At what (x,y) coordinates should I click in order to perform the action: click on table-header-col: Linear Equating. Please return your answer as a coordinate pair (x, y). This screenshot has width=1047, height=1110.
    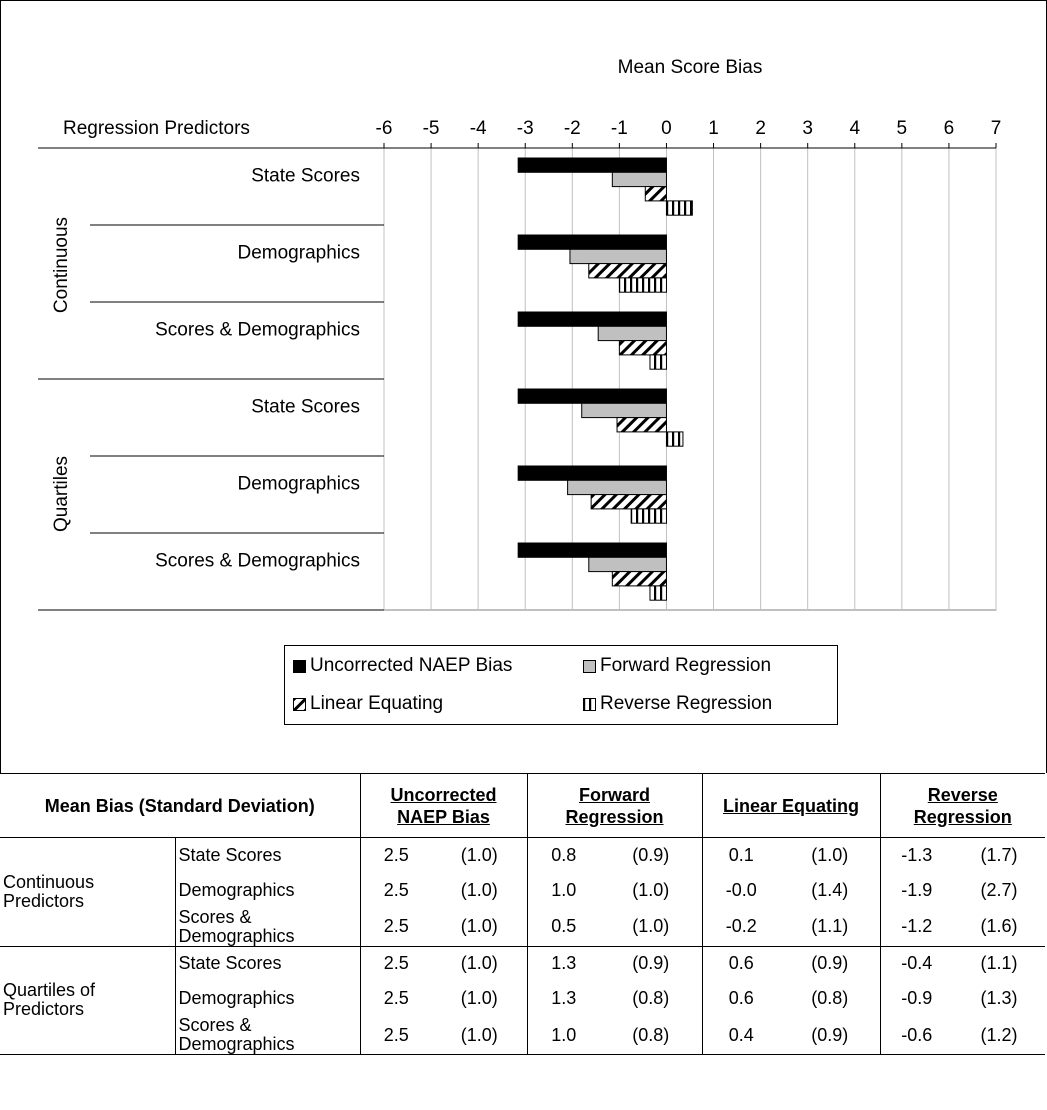
    Looking at the image, I should click on (791, 805).